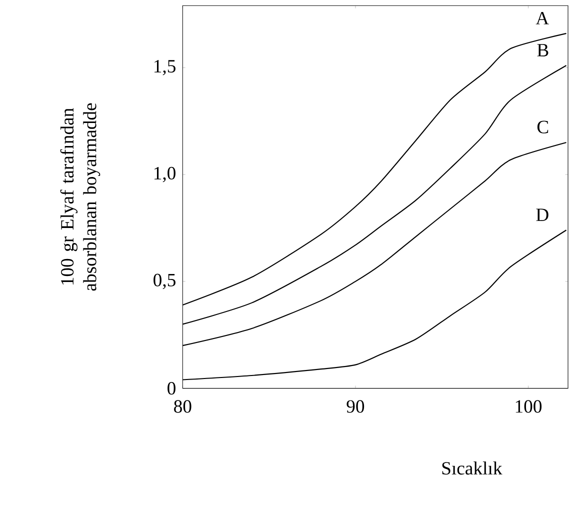 This screenshot has height=507, width=569. I want to click on series-label: C, so click(542, 127).